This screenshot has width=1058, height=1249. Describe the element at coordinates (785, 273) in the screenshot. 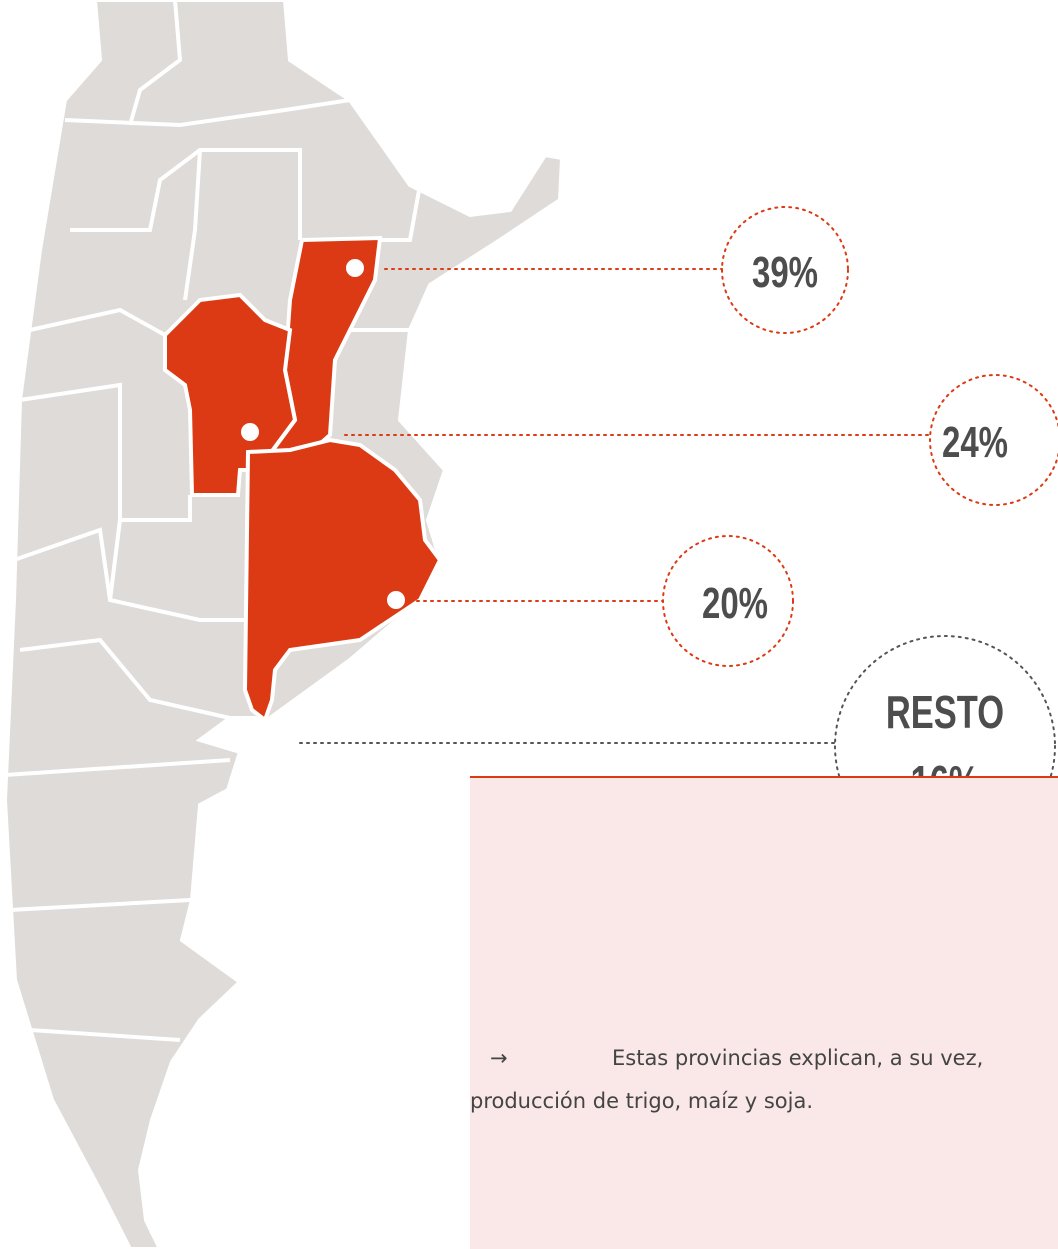

I see `callout-label: 39%` at that location.